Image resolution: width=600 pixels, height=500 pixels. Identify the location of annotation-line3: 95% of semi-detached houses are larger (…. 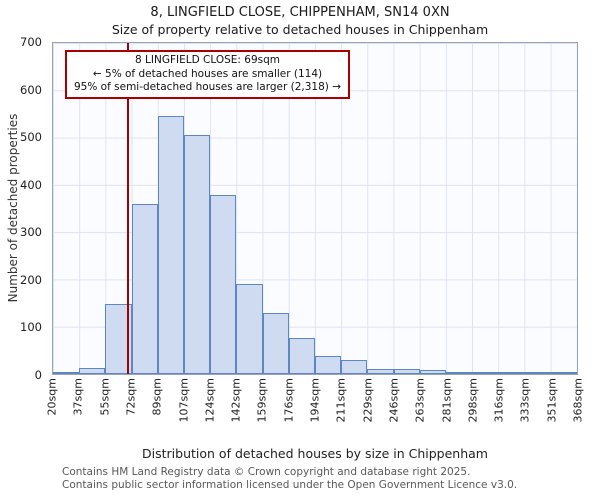
(208, 87).